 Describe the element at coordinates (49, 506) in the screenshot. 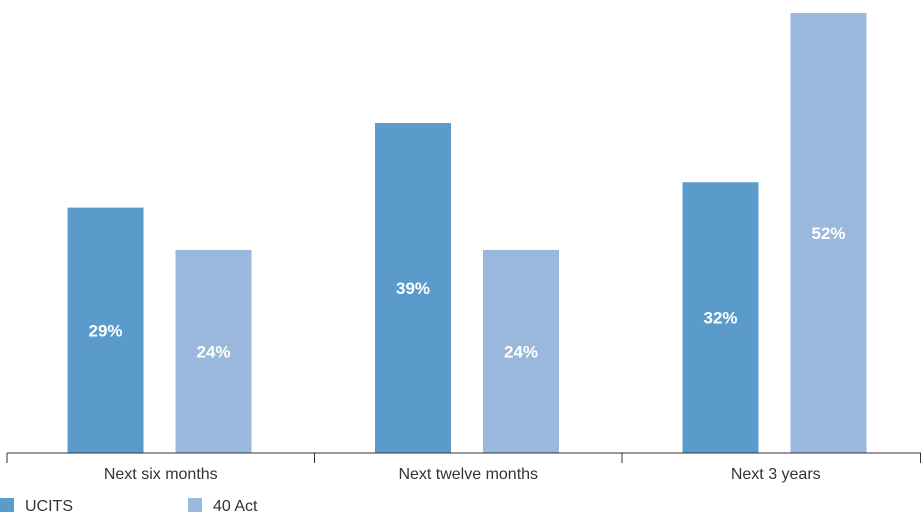

I see `legend-label: UCITS` at that location.